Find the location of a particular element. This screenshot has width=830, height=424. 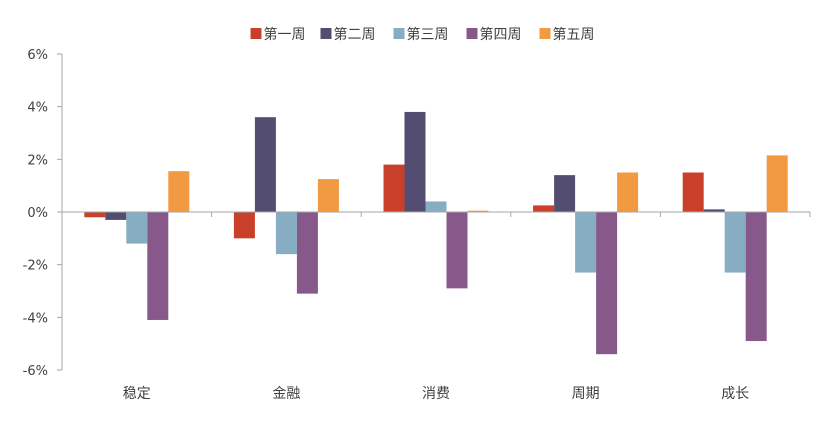

y-tick-label: 2% is located at coordinates (37, 160).